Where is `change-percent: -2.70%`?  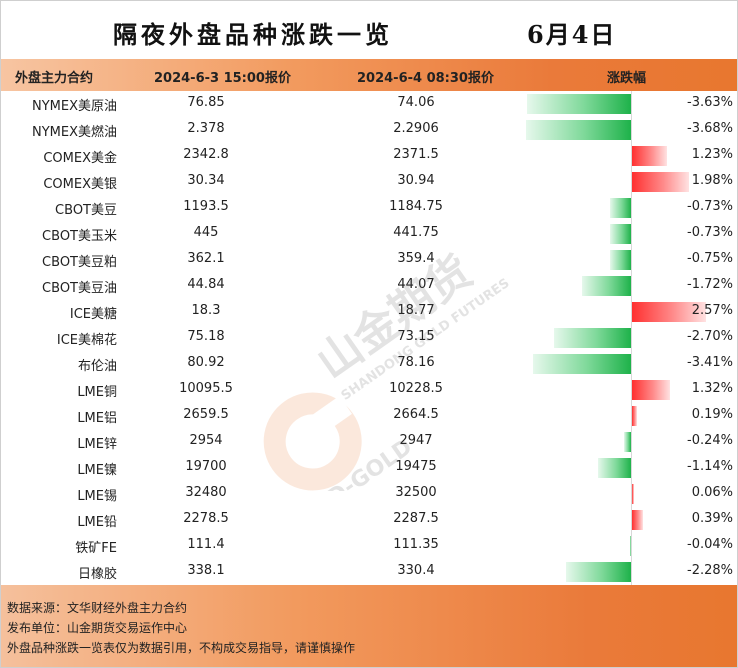 change-percent: -2.70% is located at coordinates (710, 336).